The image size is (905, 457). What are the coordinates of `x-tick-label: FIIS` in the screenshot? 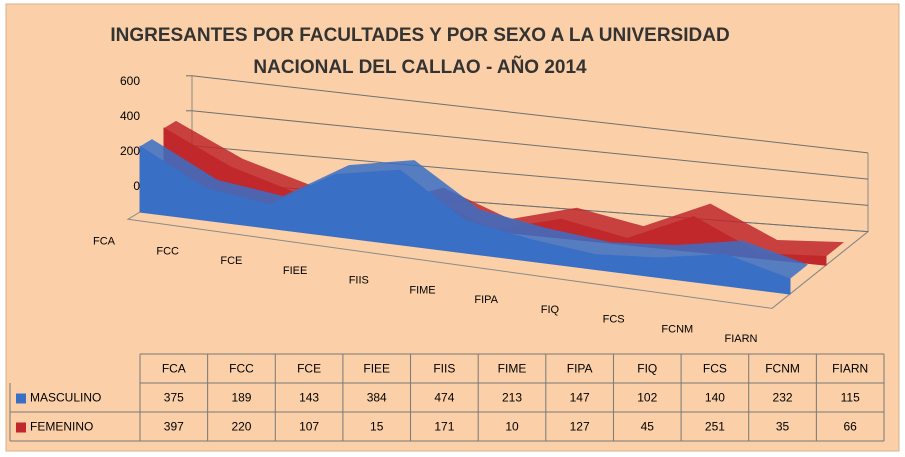 It's located at (359, 281).